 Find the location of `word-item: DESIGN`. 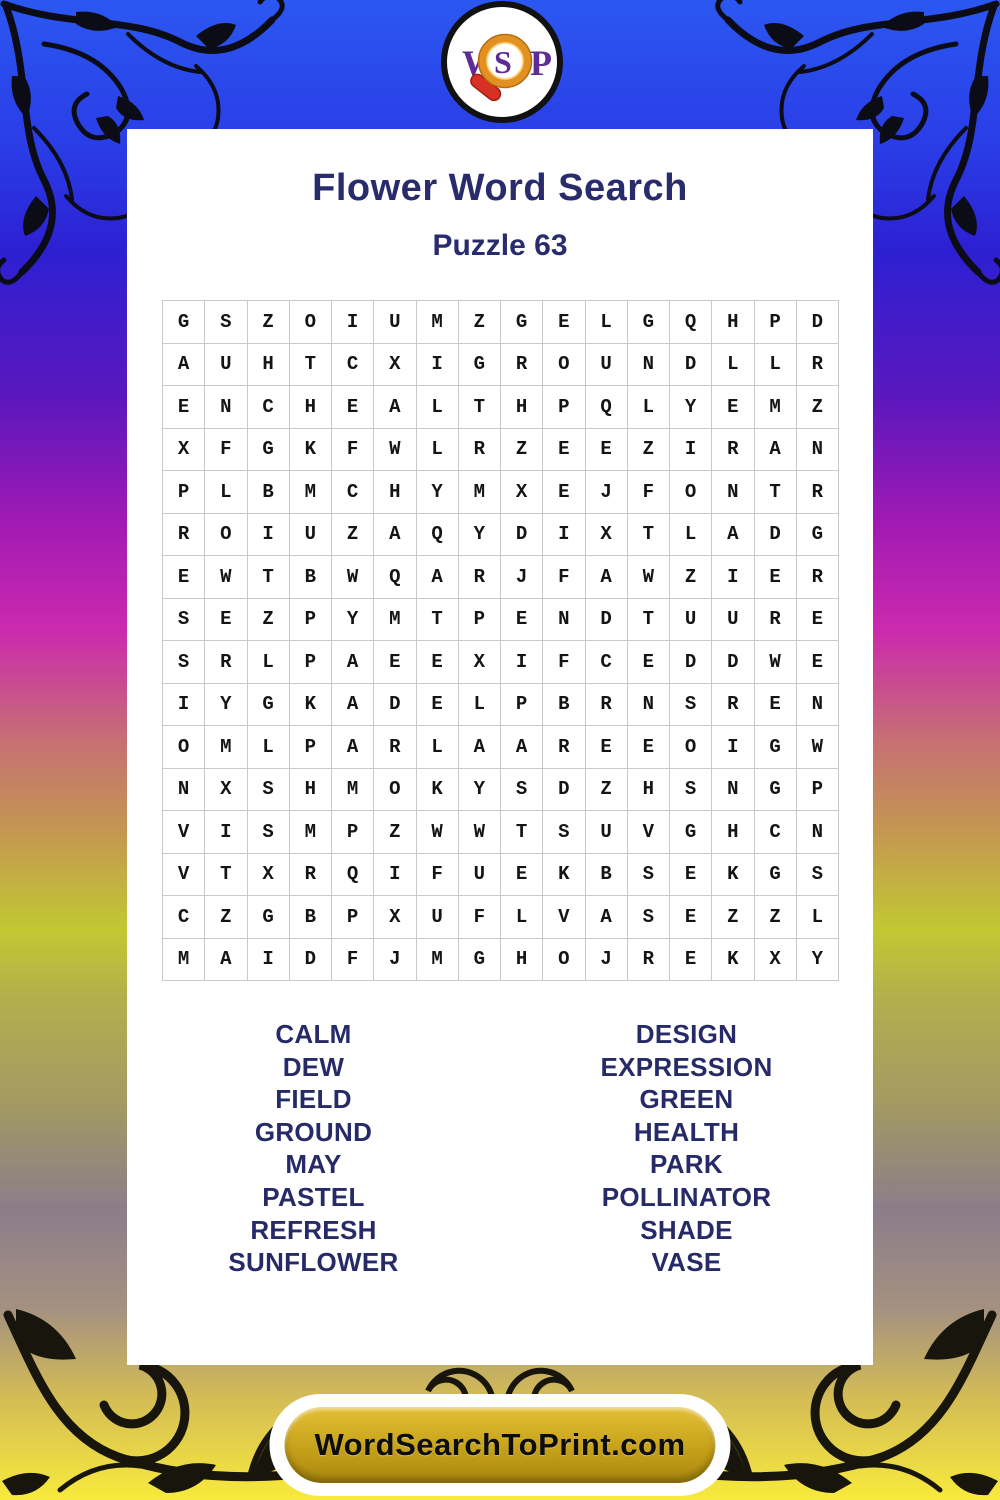

word-item: DESIGN is located at coordinates (686, 1034).